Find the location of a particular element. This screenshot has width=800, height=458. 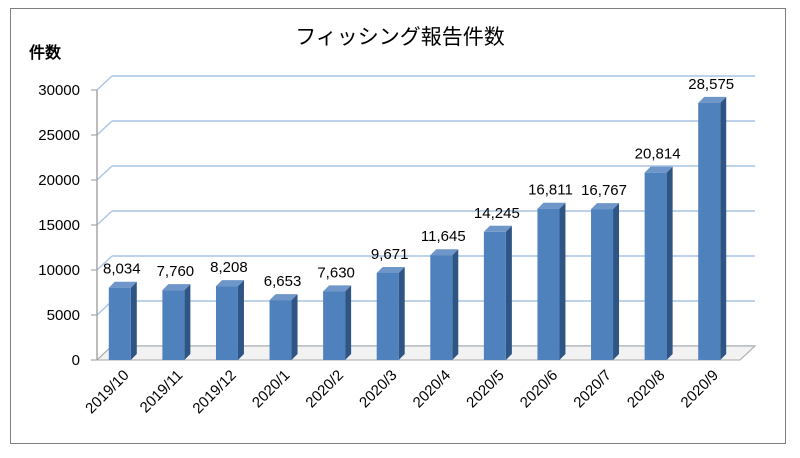

y-tick-label: 0 is located at coordinates (76, 360).